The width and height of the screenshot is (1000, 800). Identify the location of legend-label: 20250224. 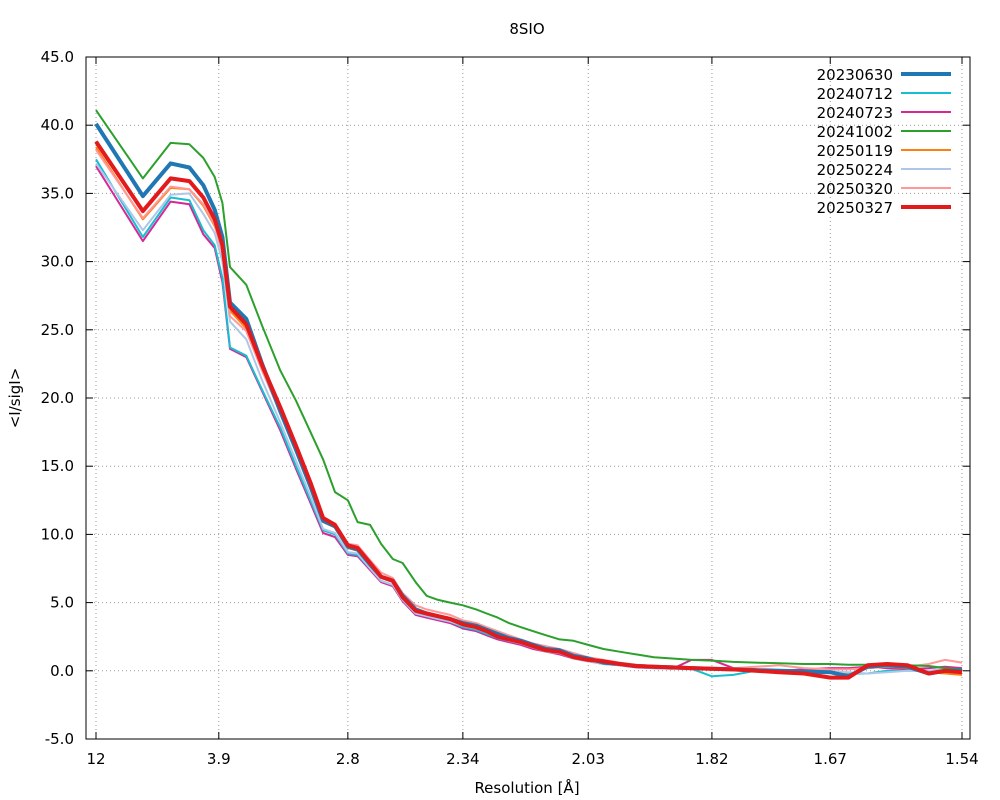
(855, 170).